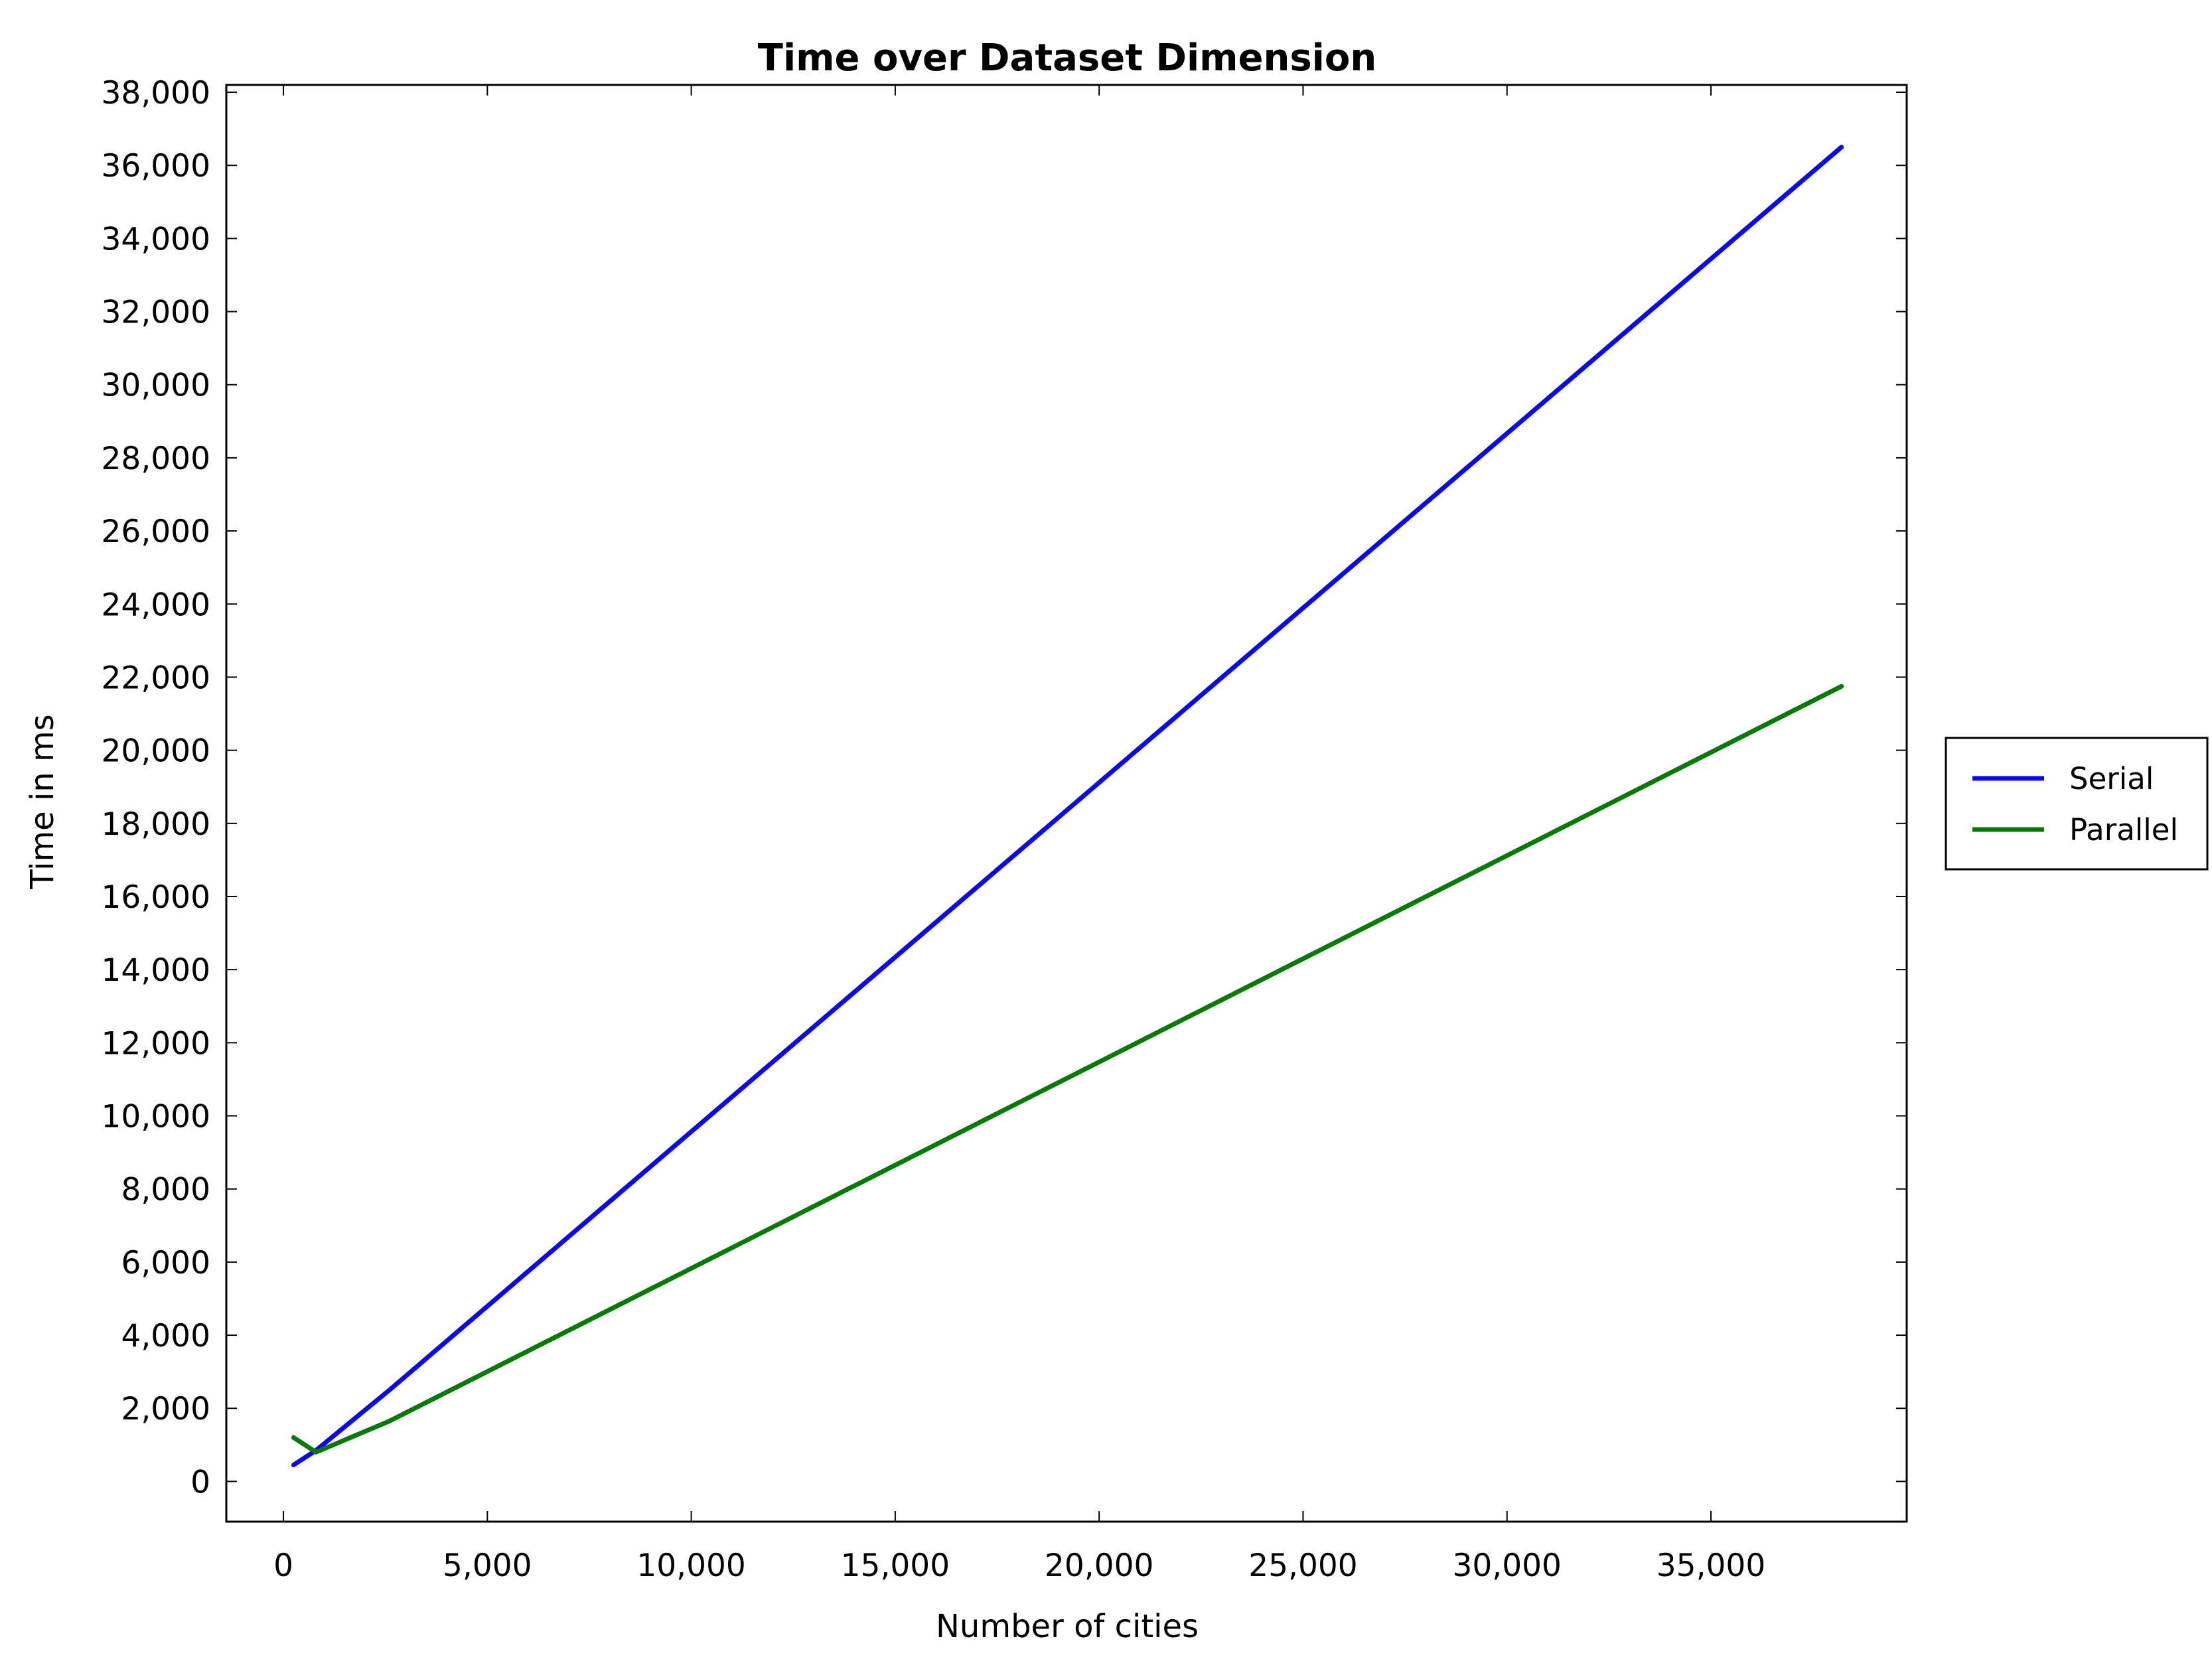 The height and width of the screenshot is (1659, 2212). Describe the element at coordinates (156, 1043) in the screenshot. I see `y-tick-label: 12,000` at that location.